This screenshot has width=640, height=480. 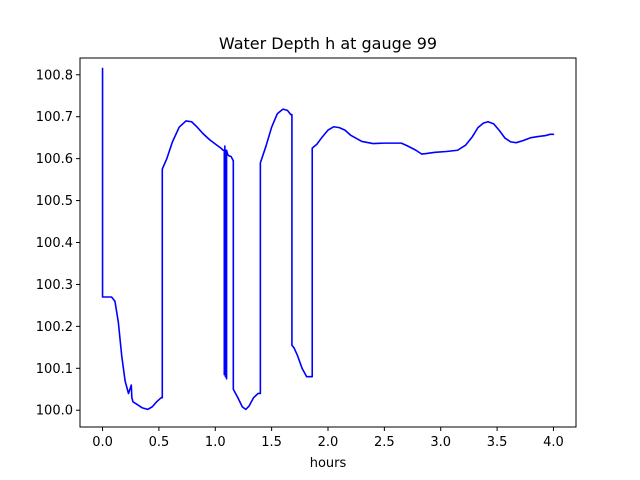 What do you see at coordinates (54, 285) in the screenshot?
I see `y-tick-label: 100.3` at bounding box center [54, 285].